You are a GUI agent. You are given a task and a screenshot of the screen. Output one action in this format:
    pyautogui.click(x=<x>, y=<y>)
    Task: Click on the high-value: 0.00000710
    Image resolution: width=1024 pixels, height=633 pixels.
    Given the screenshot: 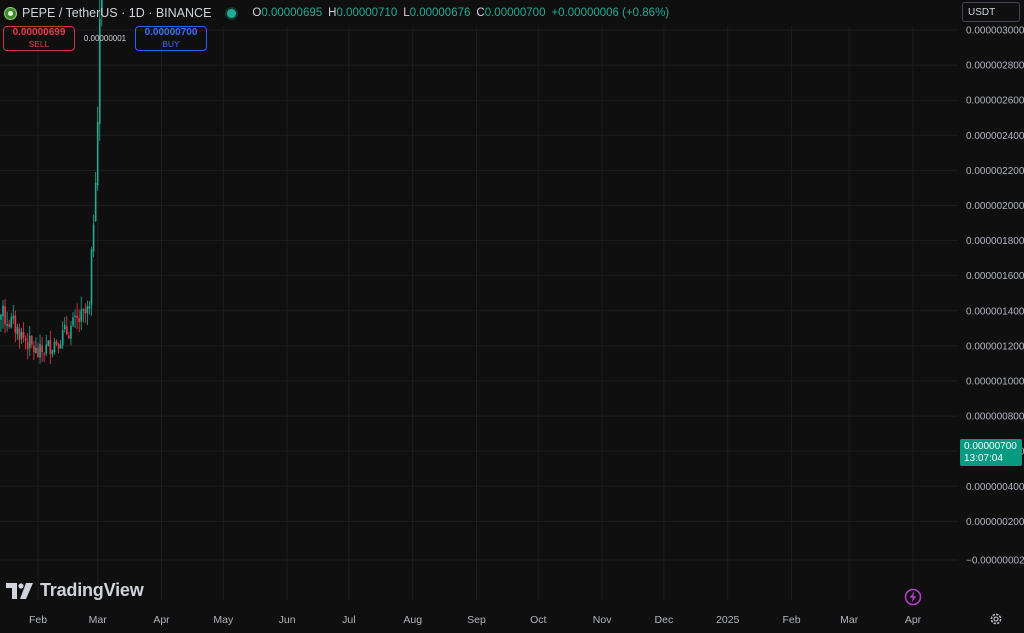 What is the action you would take?
    pyautogui.click(x=367, y=13)
    